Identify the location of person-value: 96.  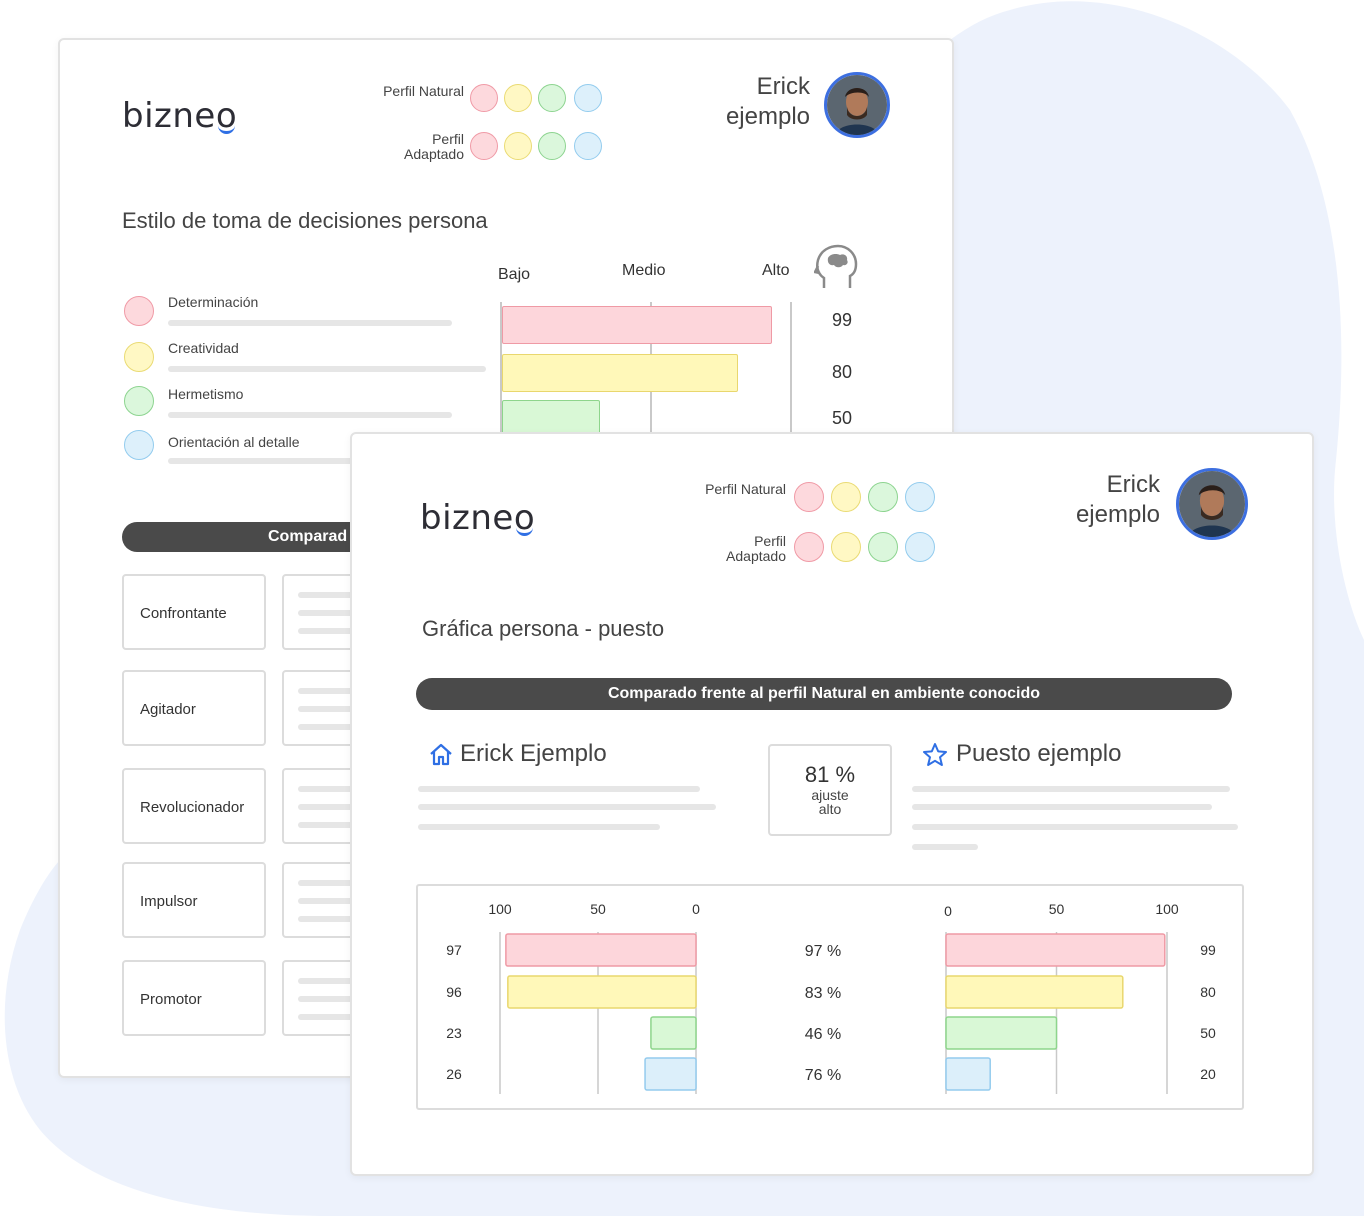
(454, 992).